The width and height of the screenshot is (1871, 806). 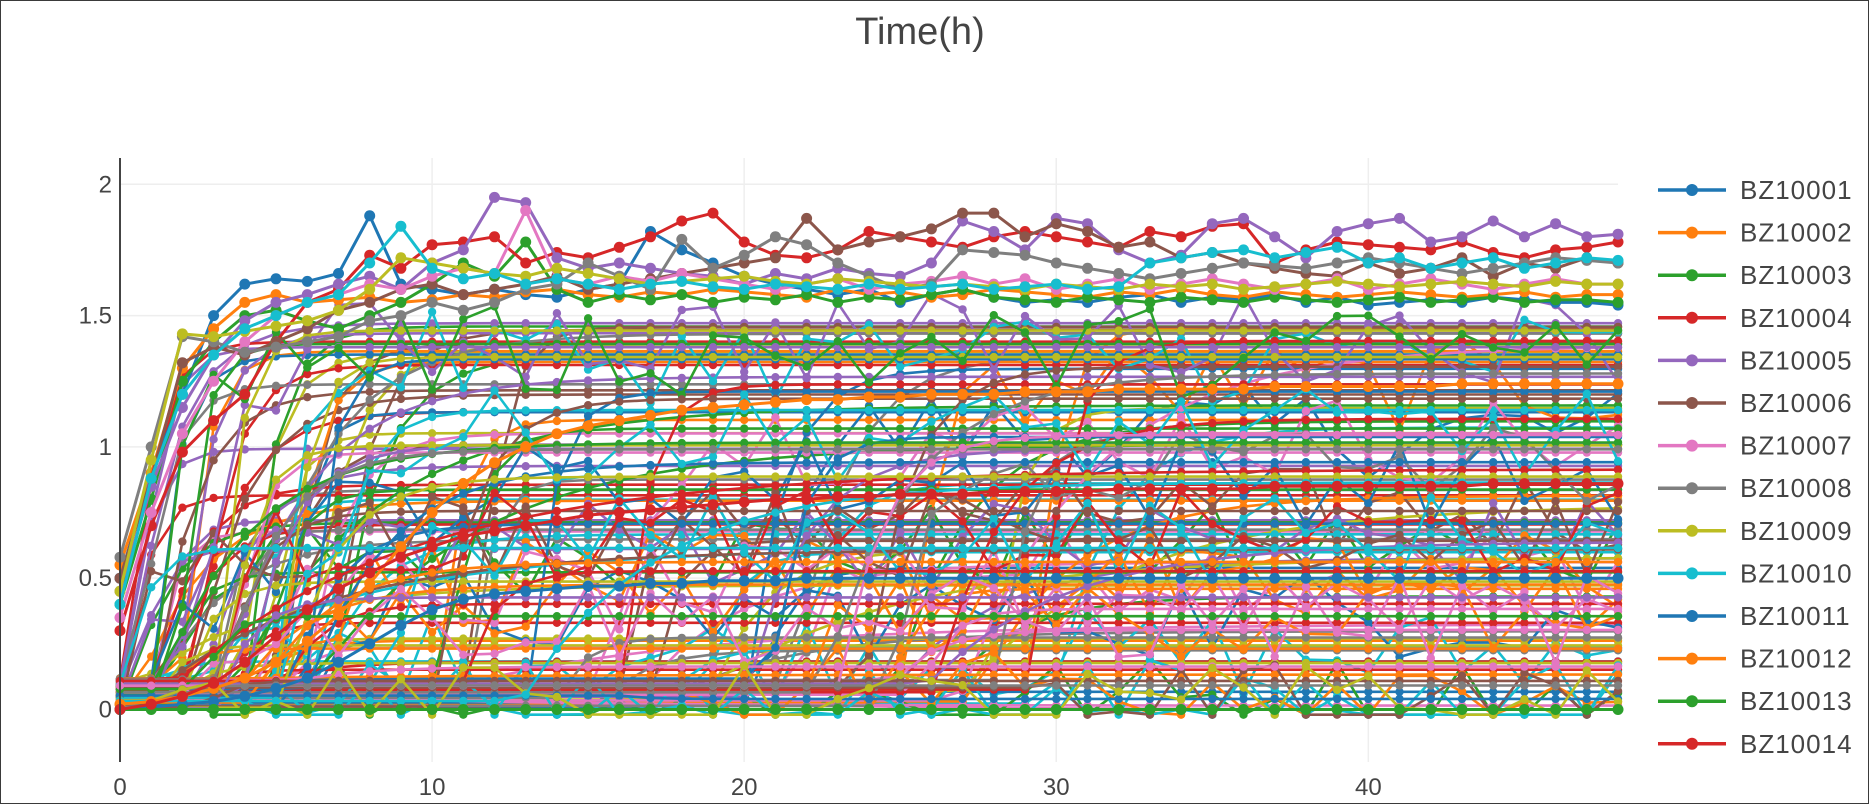 I want to click on x-tick-label: 20, so click(x=744, y=787).